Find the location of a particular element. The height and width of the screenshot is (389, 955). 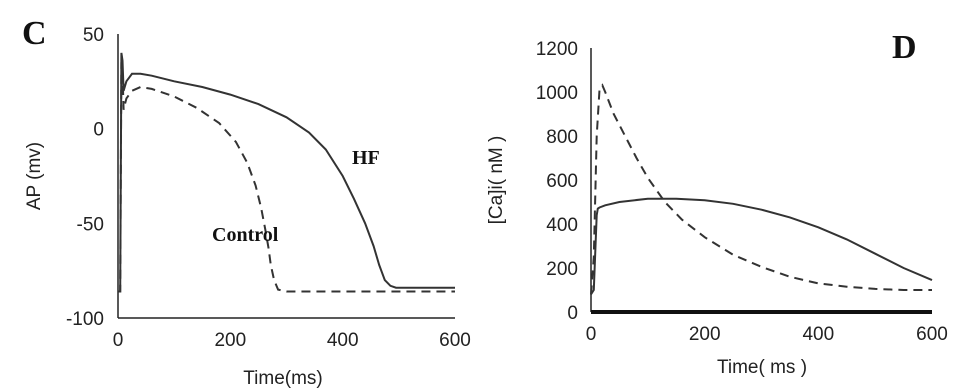

y-tick-label-c: 50 is located at coordinates (93, 35).